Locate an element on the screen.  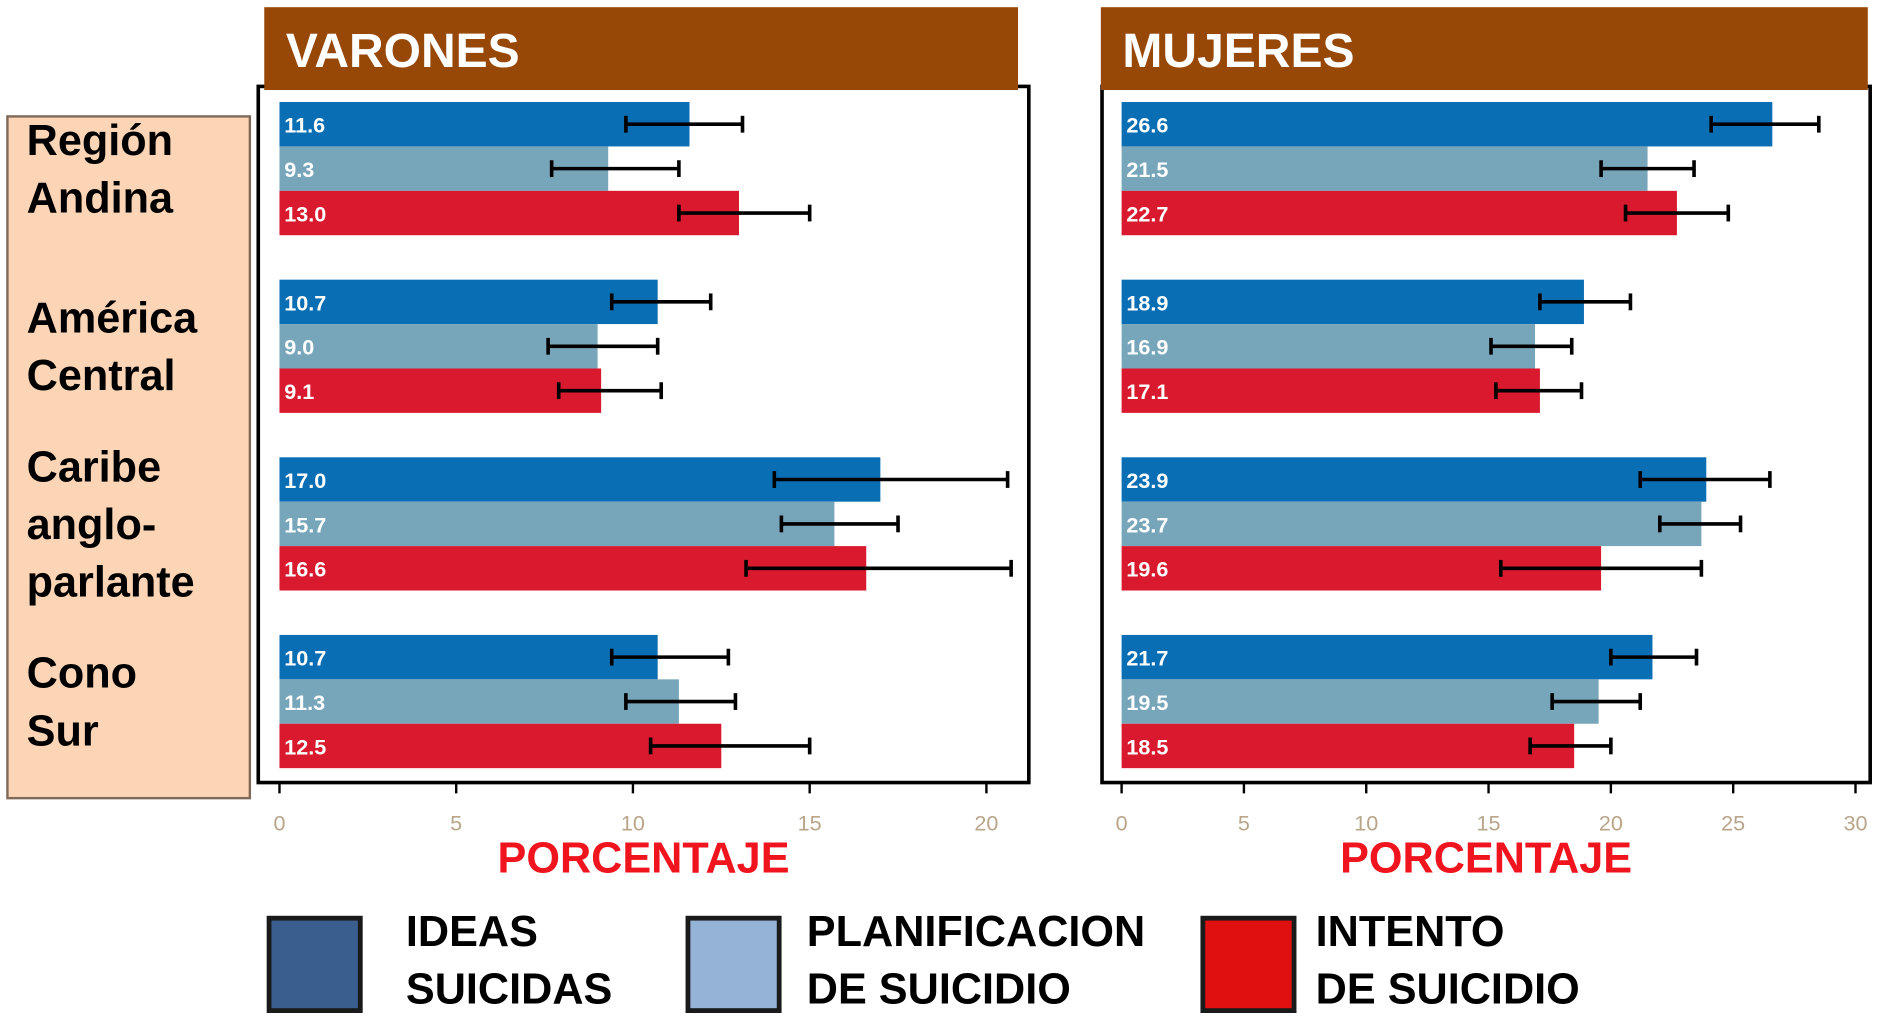
value-label: 17.0 is located at coordinates (305, 480).